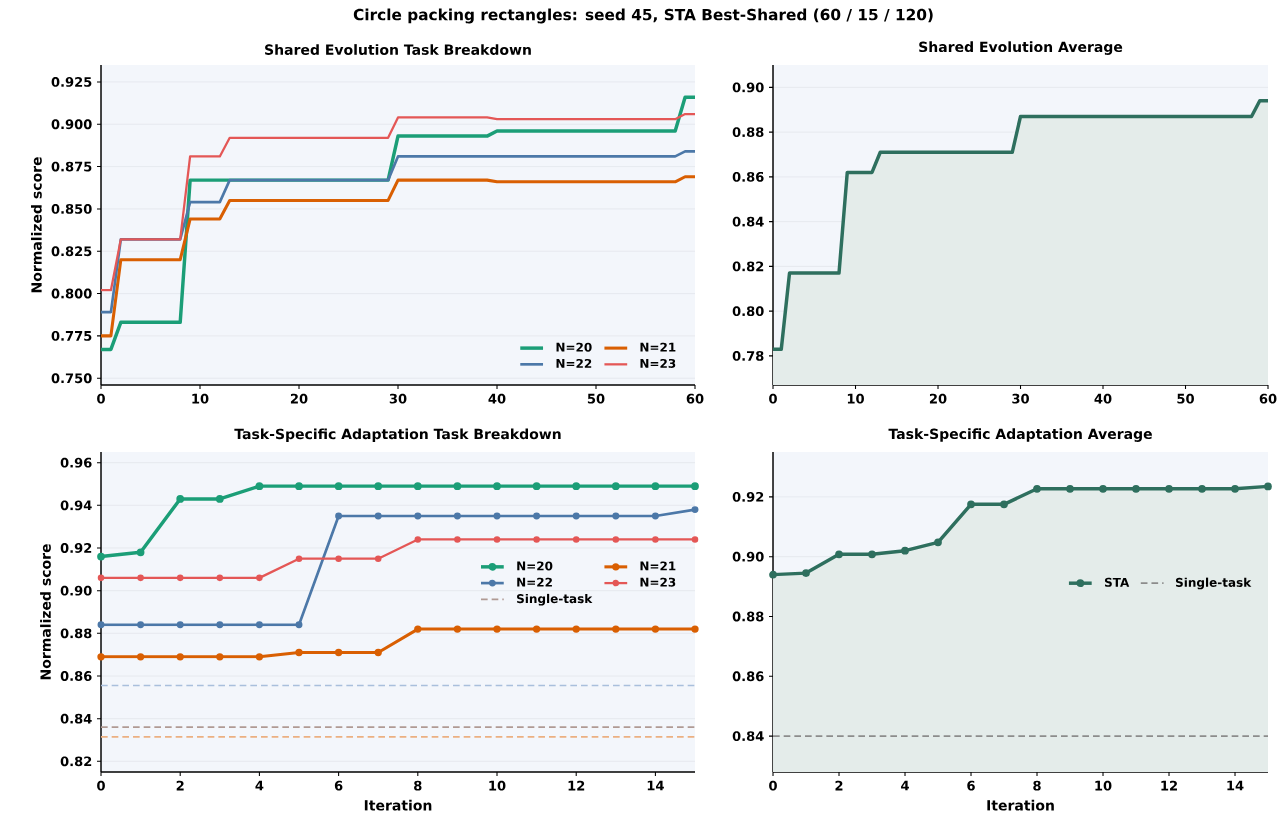 This screenshot has height=829, width=1287. Describe the element at coordinates (76, 590) in the screenshot. I see `y-tick-label: 0.90` at that location.